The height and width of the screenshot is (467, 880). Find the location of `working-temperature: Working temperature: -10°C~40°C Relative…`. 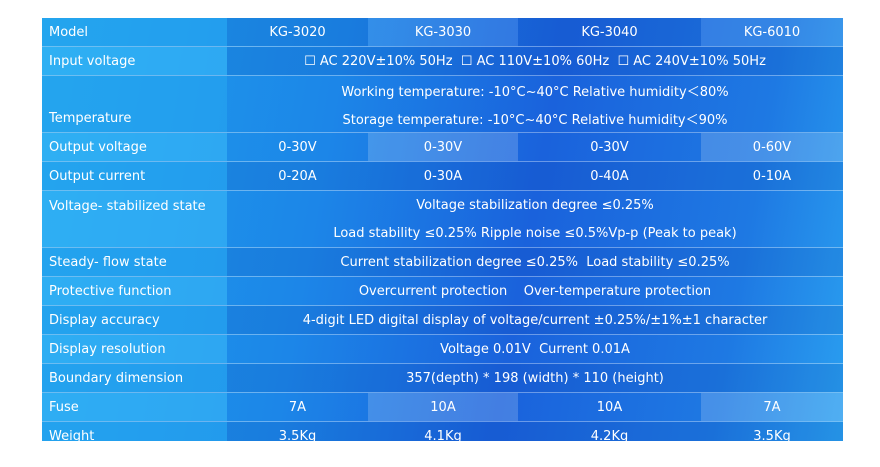

working-temperature: Working temperature: -10°C~40°C Relative… is located at coordinates (535, 92).